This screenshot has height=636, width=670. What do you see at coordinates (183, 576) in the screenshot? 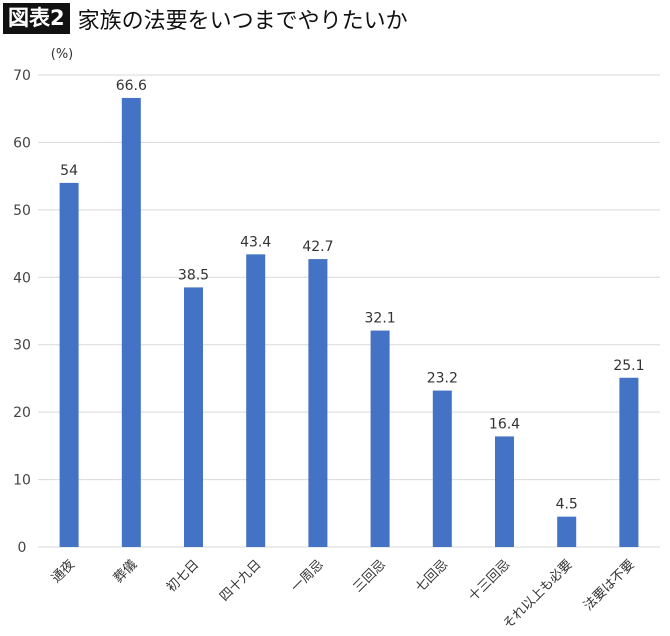
I see `x-tick-label: 初七日` at bounding box center [183, 576].